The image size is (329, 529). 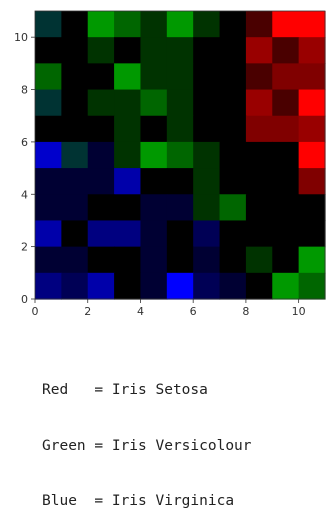 What do you see at coordinates (299, 311) in the screenshot?
I see `x-tick-label: 10` at bounding box center [299, 311].